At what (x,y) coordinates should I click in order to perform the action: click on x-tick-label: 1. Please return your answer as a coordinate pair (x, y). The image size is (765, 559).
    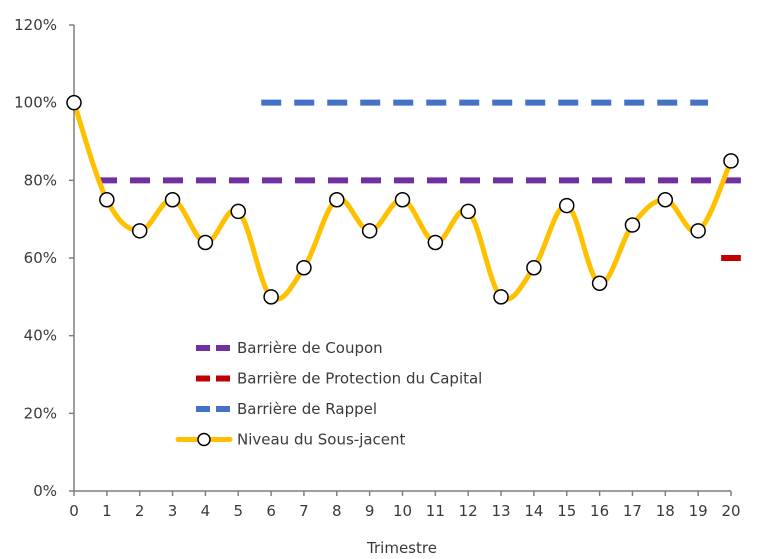
    Looking at the image, I should click on (107, 511).